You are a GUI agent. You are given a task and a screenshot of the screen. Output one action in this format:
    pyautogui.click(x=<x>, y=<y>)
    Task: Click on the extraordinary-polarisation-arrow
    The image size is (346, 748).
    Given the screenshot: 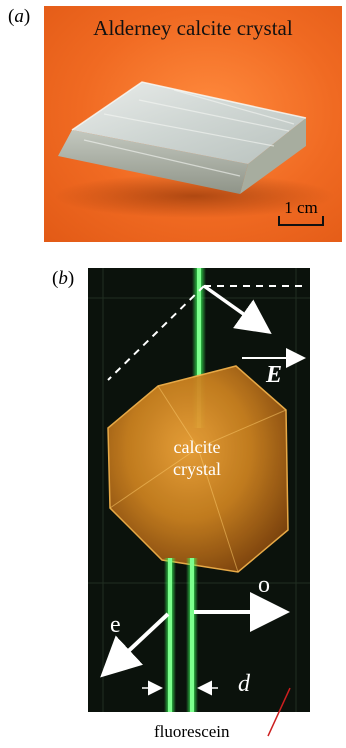 What is the action you would take?
    pyautogui.click(x=135, y=645)
    